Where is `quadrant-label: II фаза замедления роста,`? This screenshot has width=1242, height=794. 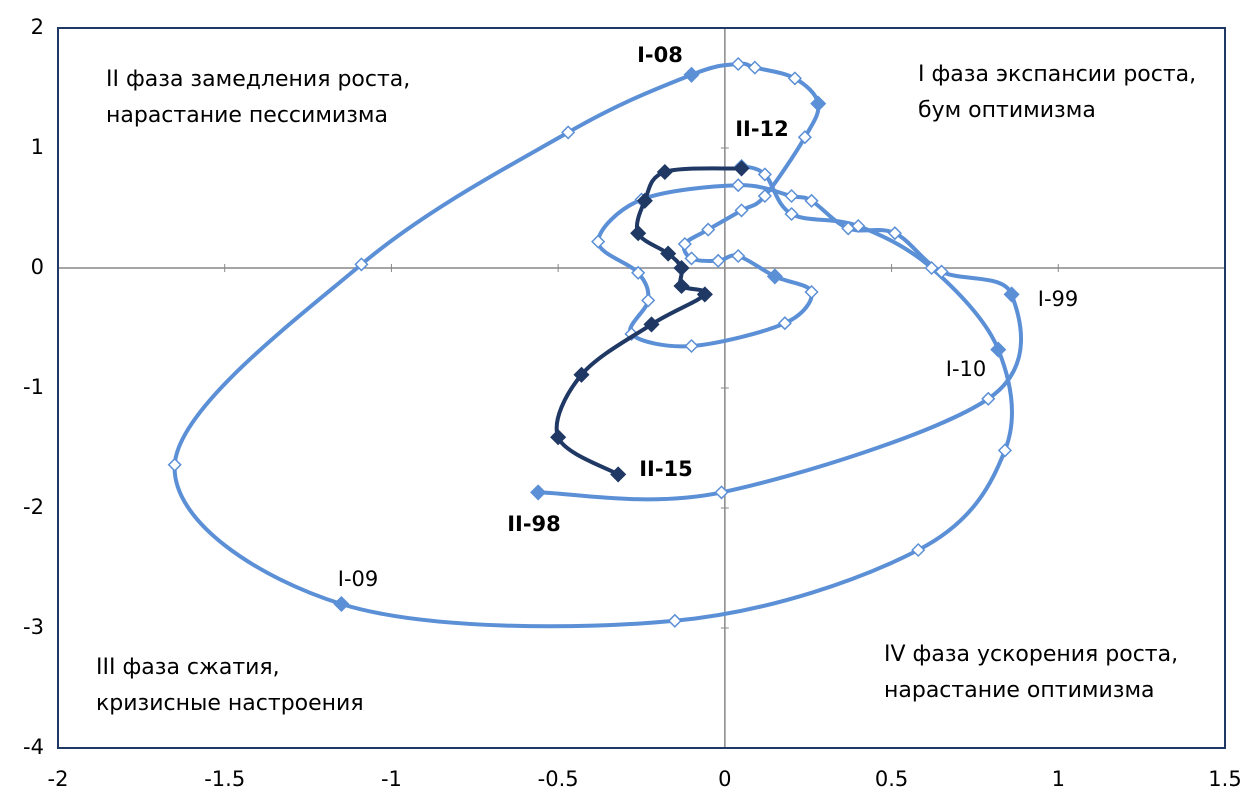 quadrant-label: II фаза замедления роста, is located at coordinates (258, 79).